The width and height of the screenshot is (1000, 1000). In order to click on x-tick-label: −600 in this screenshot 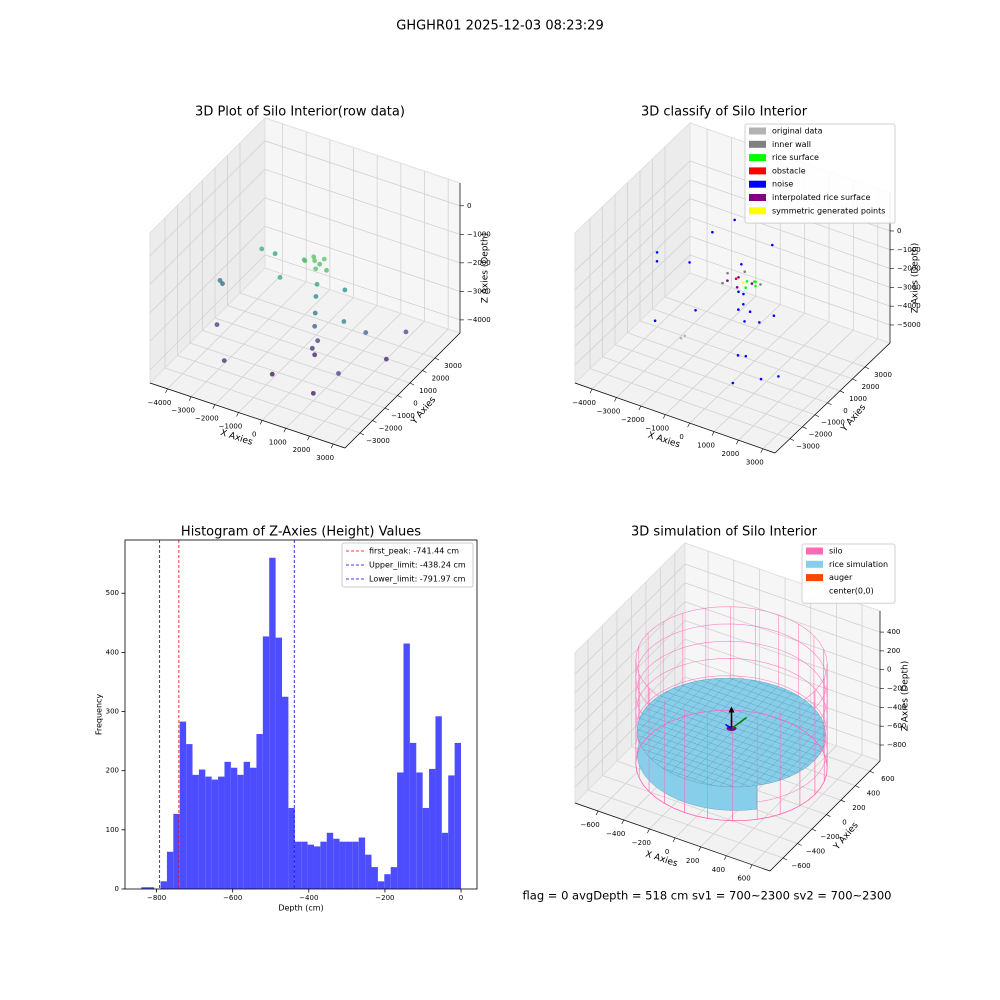, I will do `click(589, 825)`.